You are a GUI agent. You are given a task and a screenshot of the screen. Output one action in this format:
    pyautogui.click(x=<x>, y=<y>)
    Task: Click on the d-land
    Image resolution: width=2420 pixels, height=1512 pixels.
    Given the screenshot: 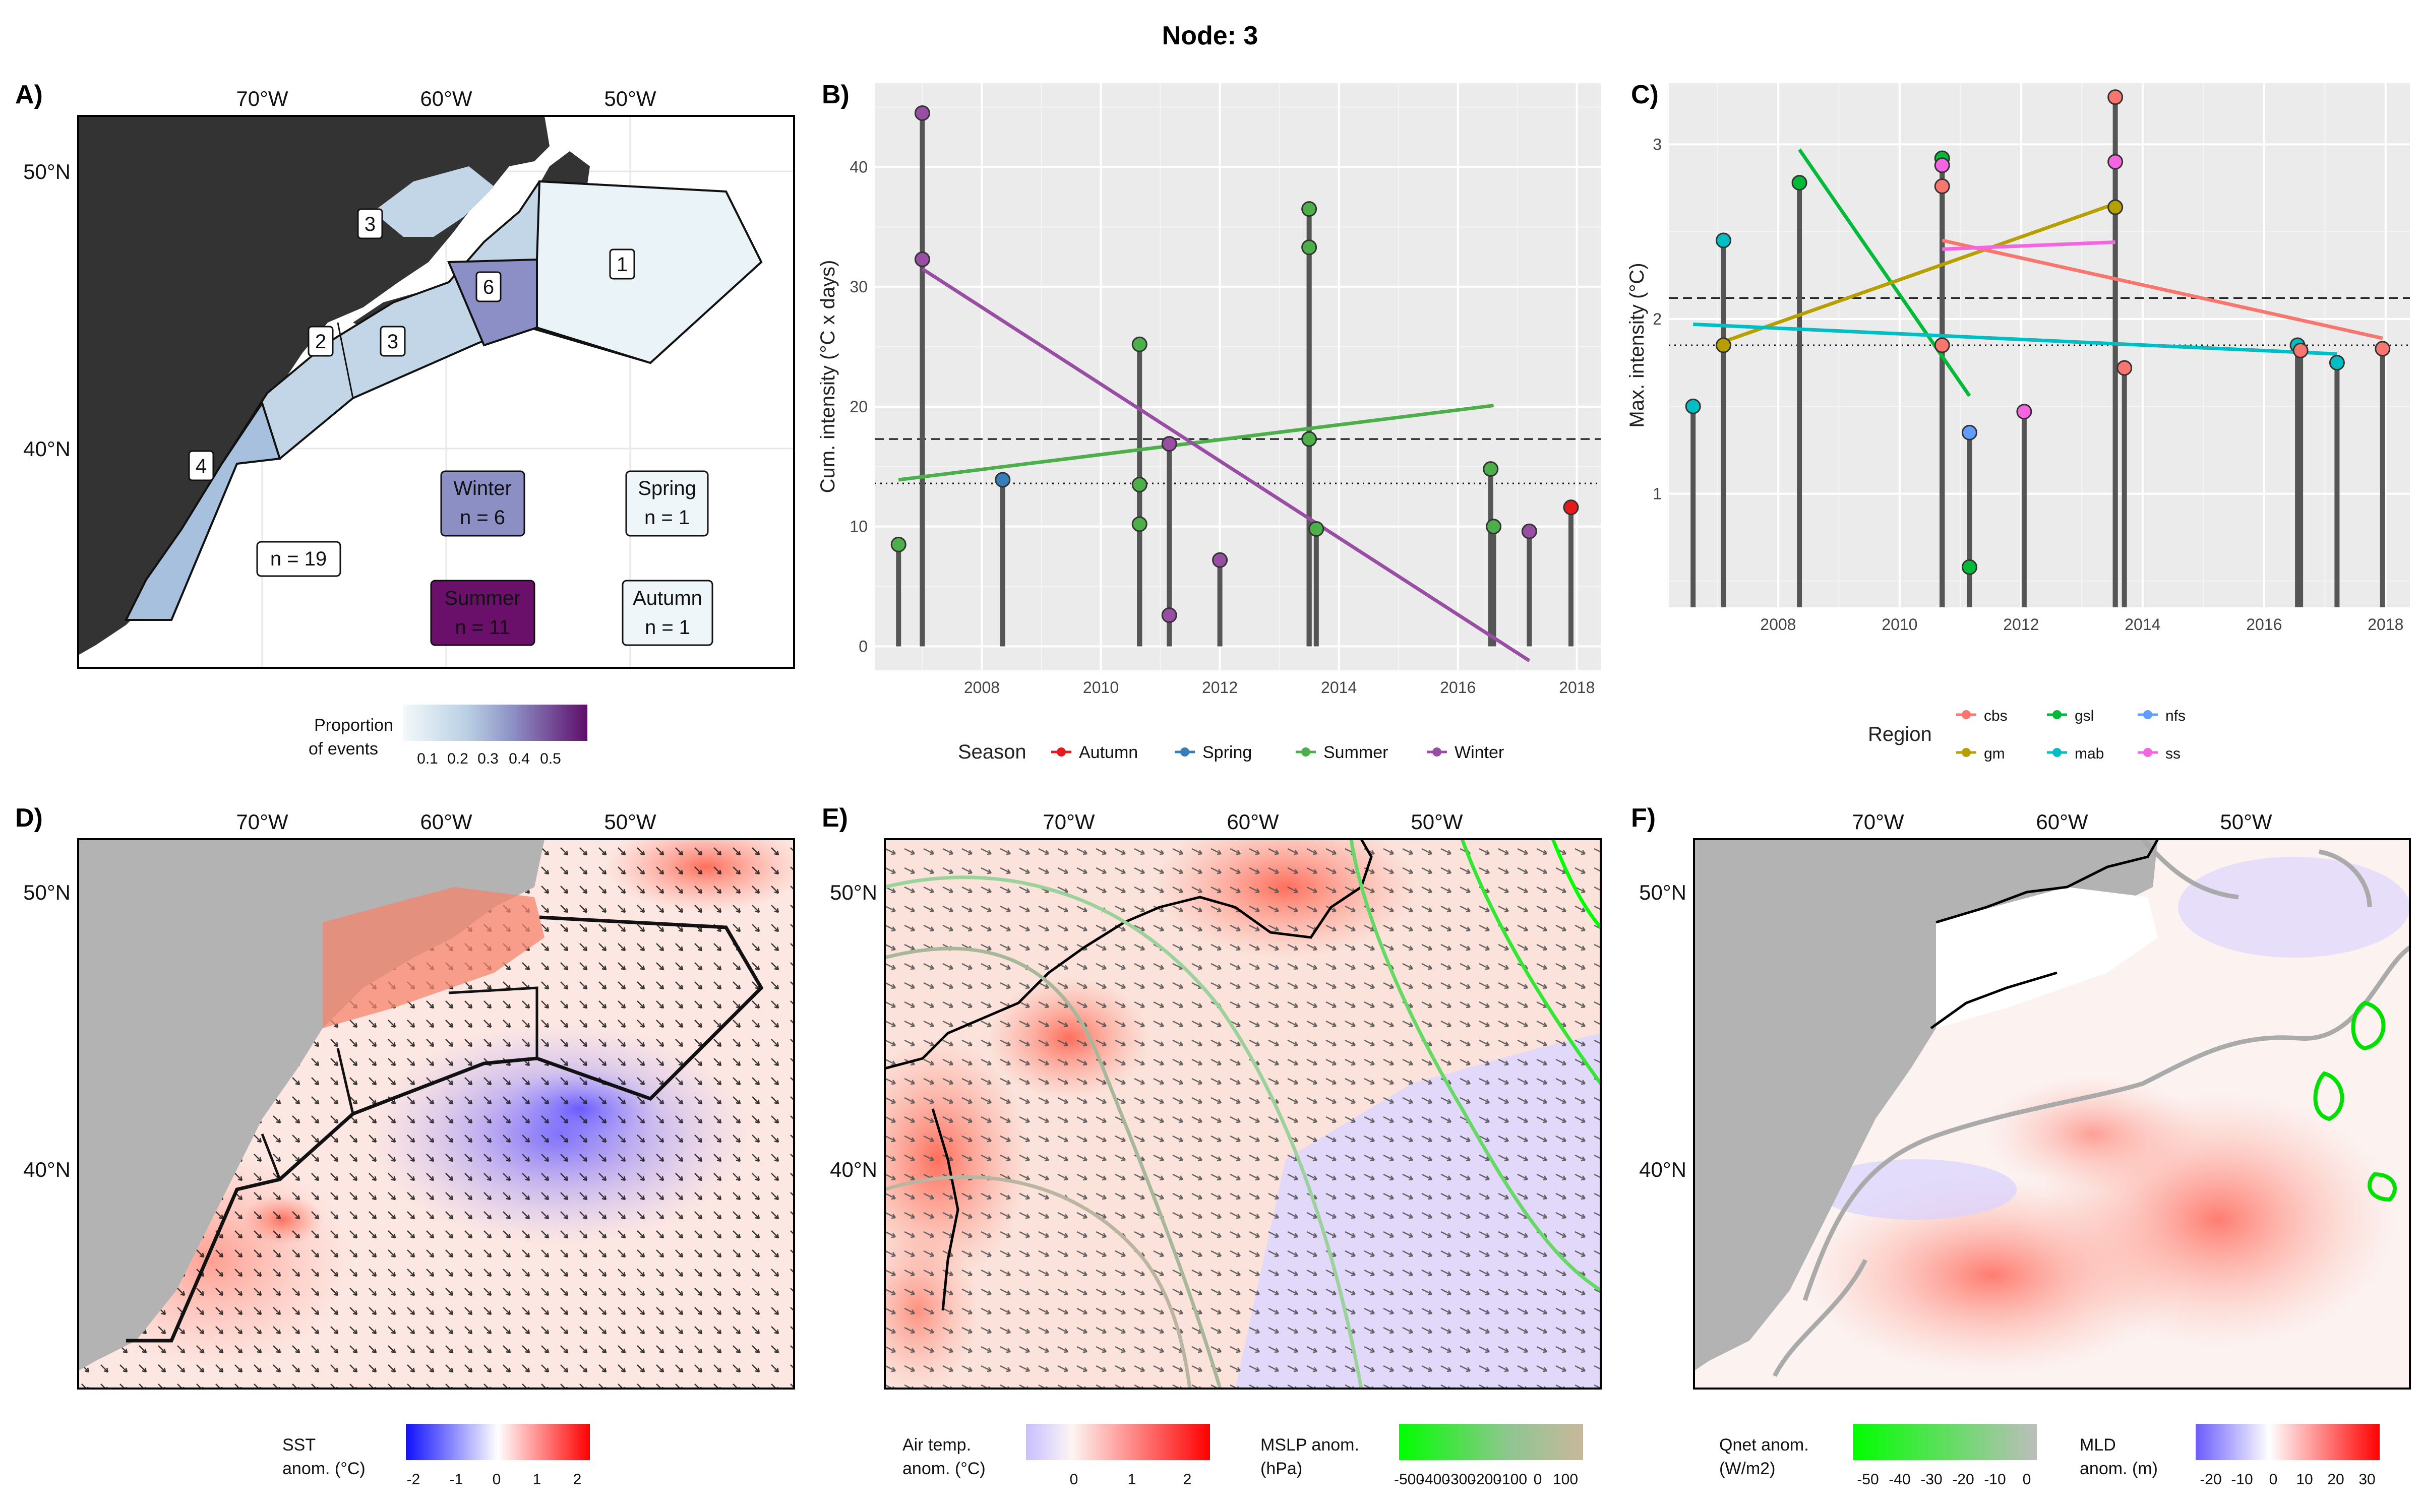 What is the action you would take?
    pyautogui.click(x=311, y=1105)
    